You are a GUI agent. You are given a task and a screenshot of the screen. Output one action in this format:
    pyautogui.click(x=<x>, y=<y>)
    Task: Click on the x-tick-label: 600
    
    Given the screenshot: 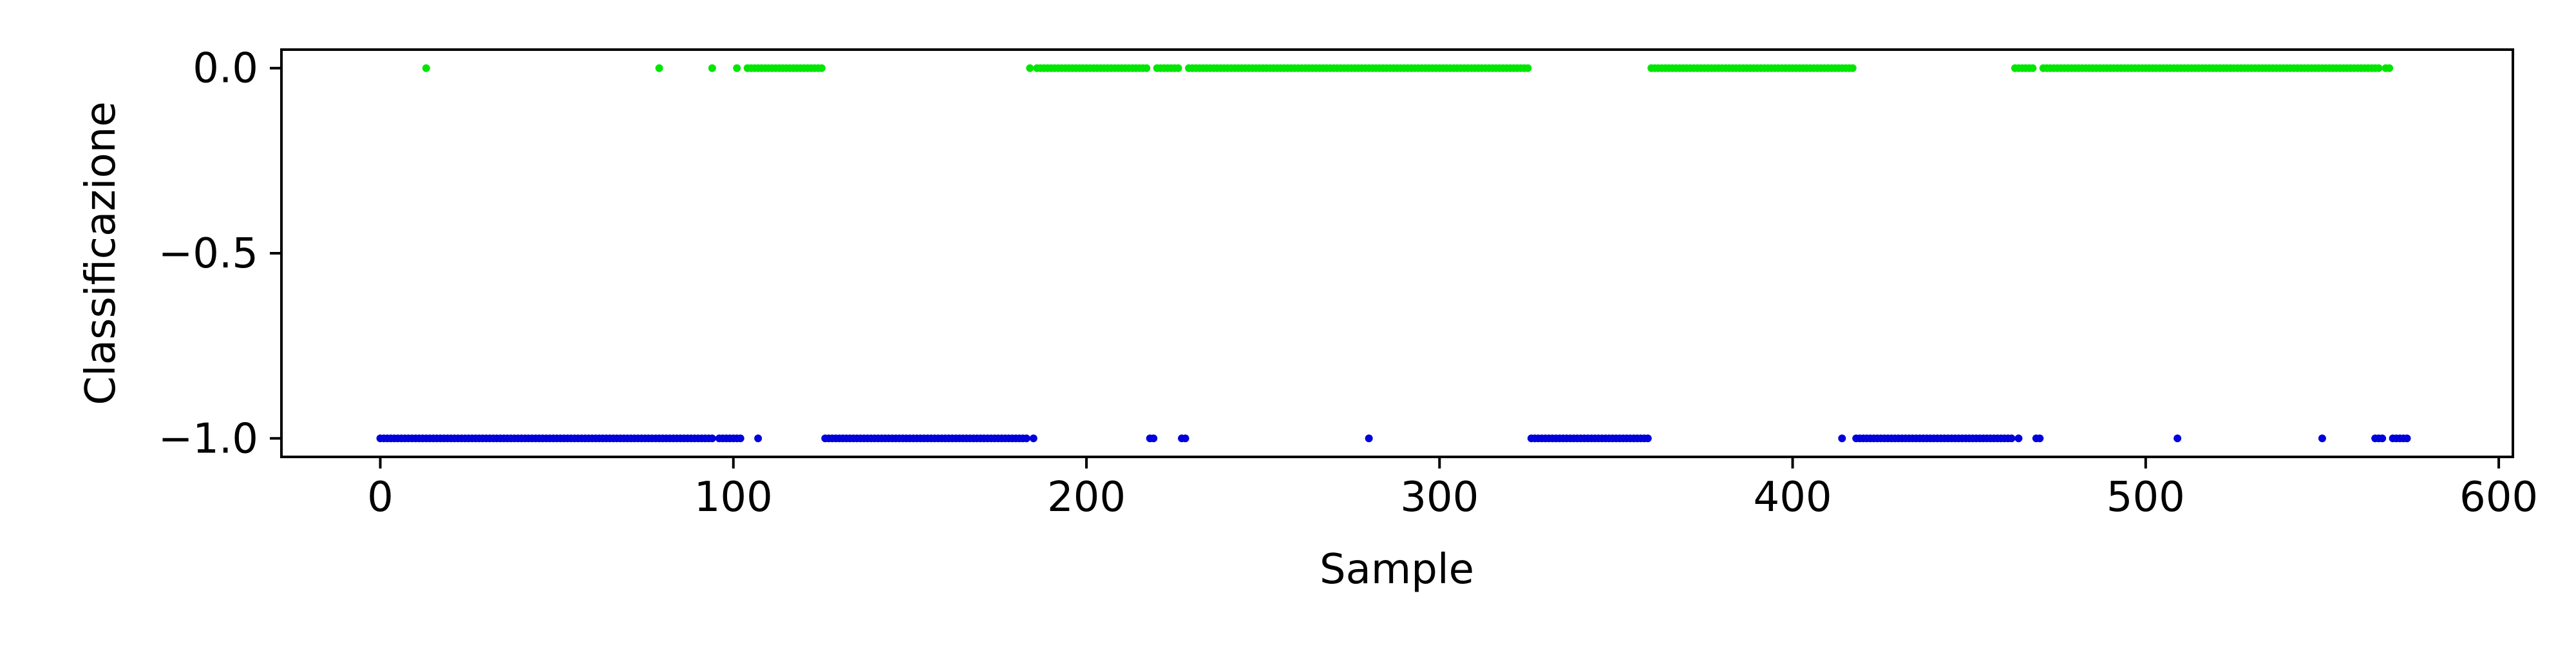 What is the action you would take?
    pyautogui.click(x=2498, y=497)
    